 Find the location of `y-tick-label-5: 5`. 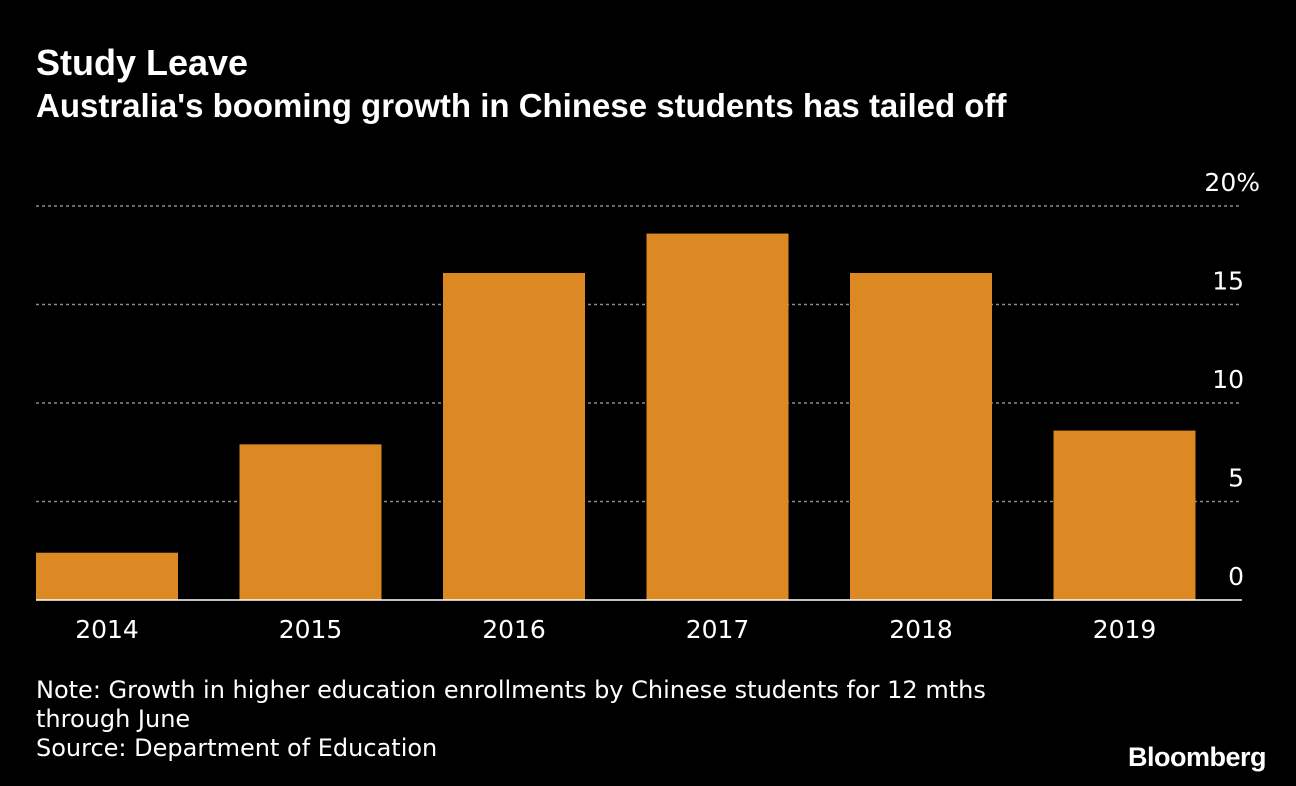

y-tick-label-5: 5 is located at coordinates (1236, 478).